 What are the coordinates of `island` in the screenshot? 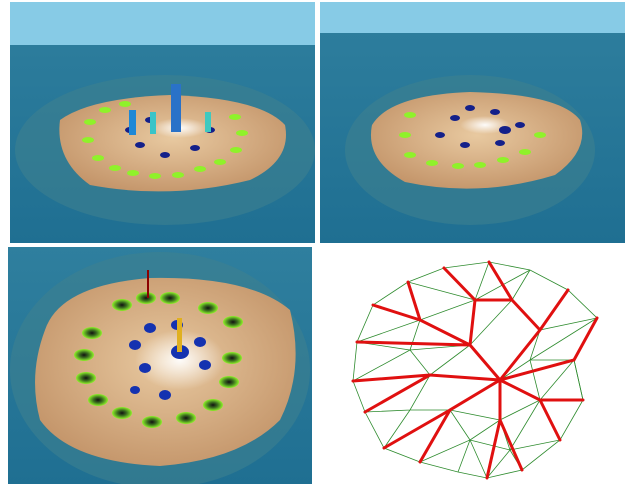 It's located at (476, 140).